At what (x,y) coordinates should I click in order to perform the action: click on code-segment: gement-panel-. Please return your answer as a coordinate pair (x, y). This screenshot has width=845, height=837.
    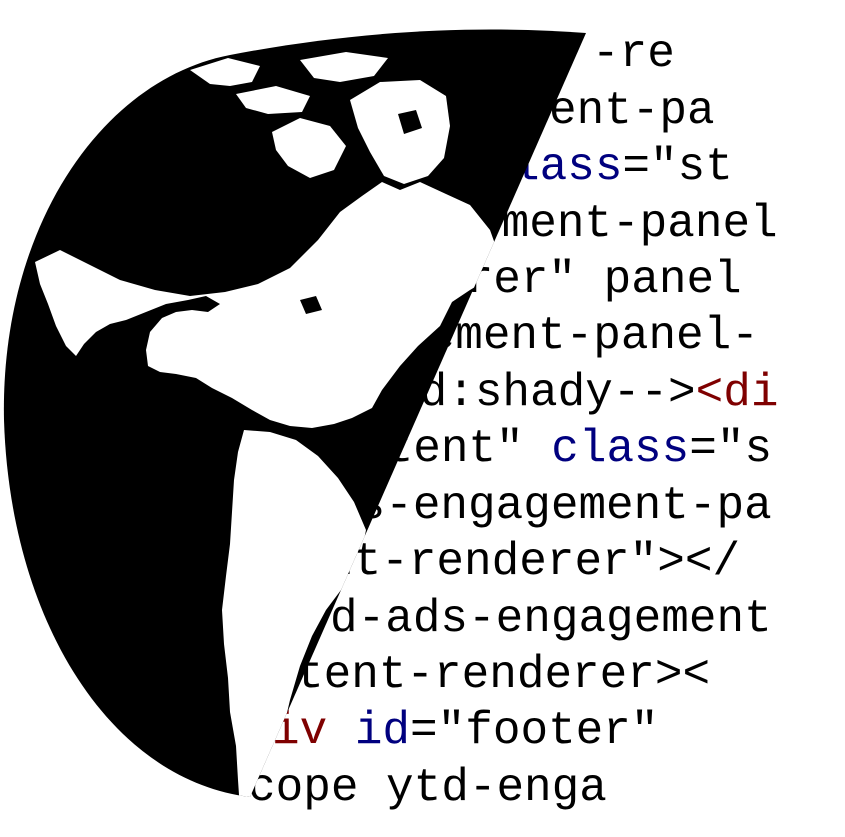
    Looking at the image, I should click on (579, 336).